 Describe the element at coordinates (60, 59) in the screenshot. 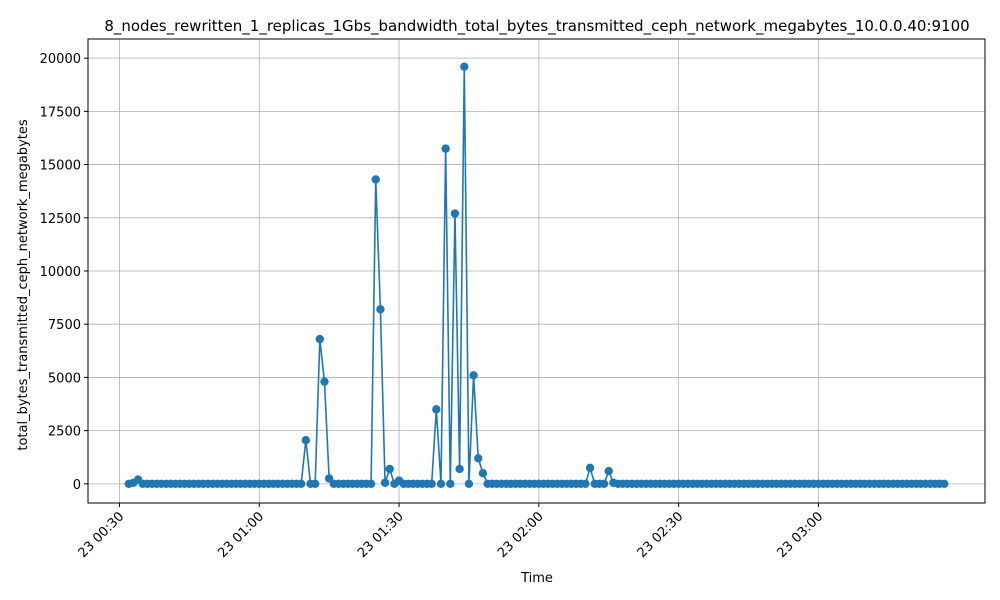

I see `y-tick-label: 20000` at that location.